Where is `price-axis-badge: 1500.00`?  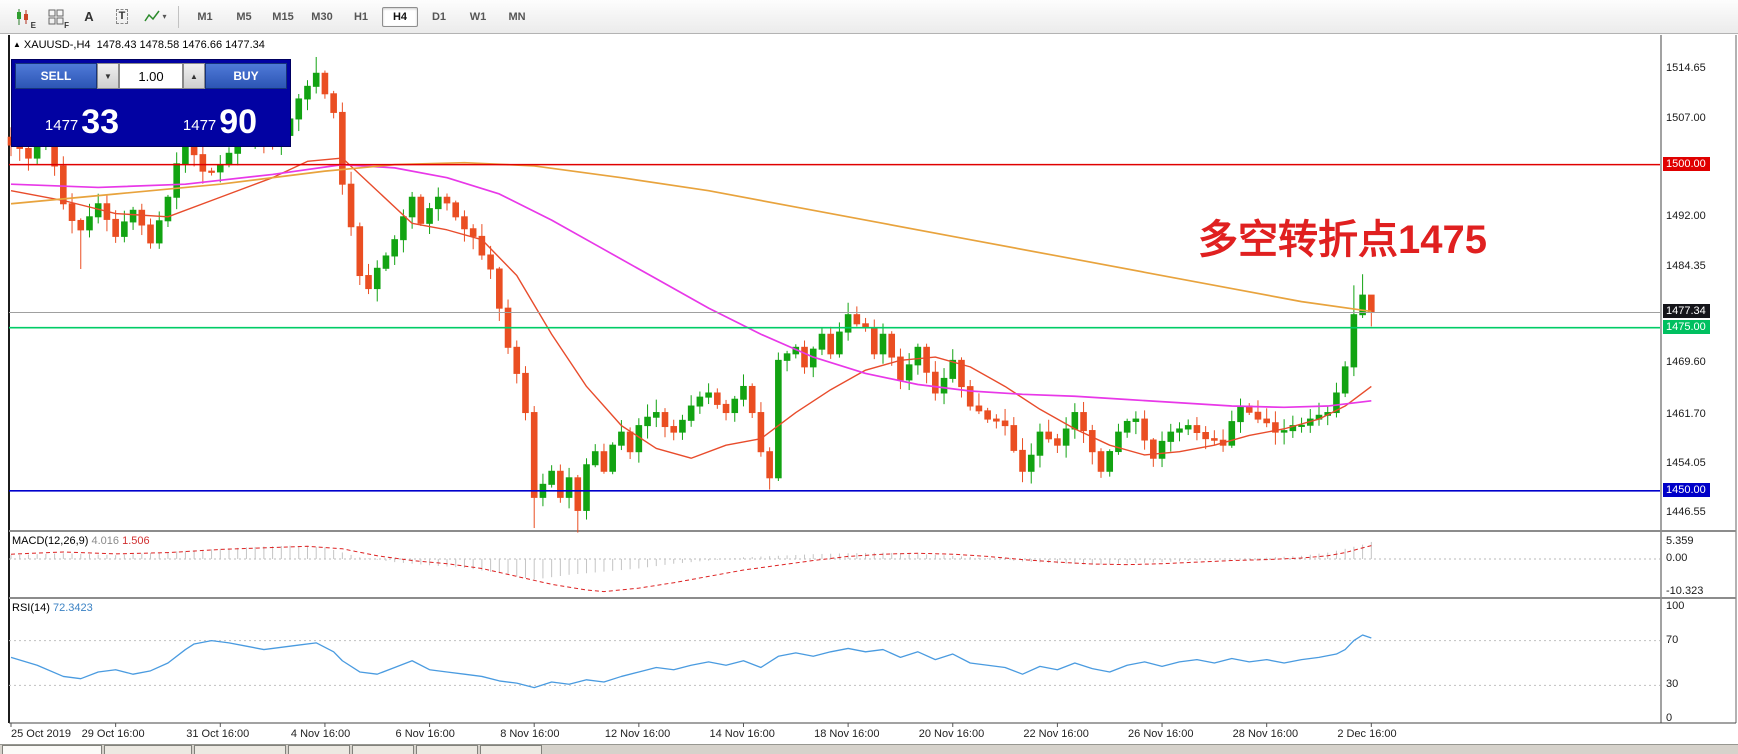
price-axis-badge: 1500.00 is located at coordinates (1686, 163).